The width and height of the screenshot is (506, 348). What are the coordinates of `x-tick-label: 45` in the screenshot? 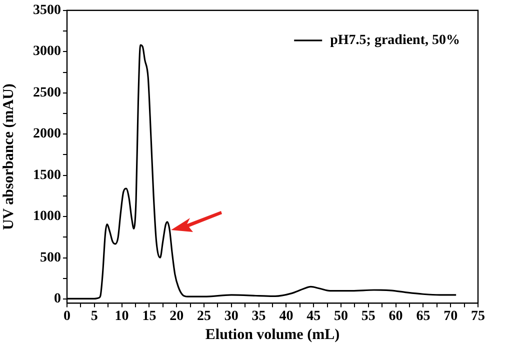 It's located at (313, 316).